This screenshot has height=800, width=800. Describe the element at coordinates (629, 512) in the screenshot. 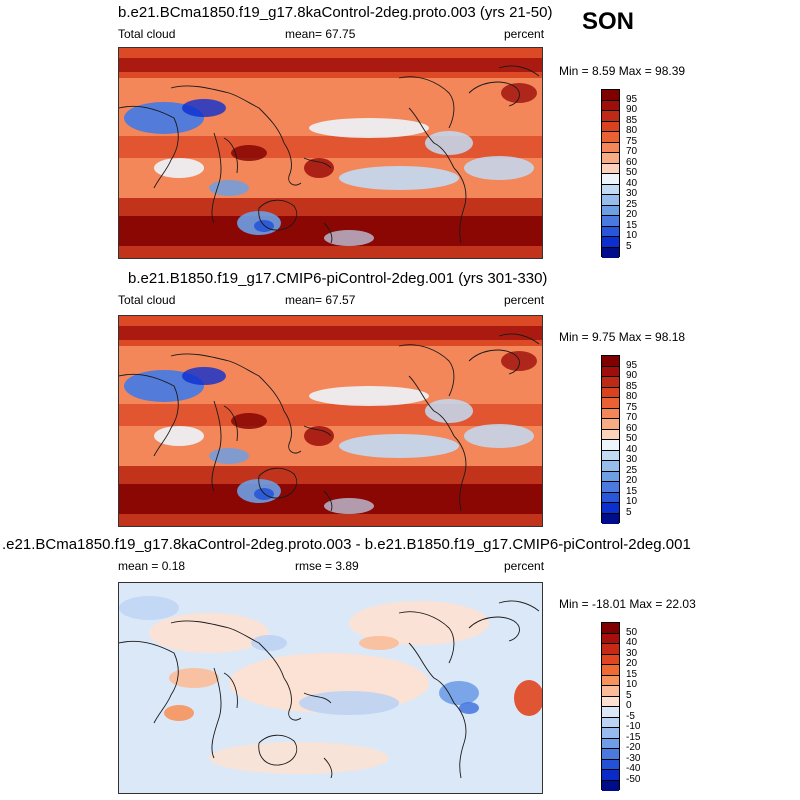

I see `colorbar-label: 5` at that location.